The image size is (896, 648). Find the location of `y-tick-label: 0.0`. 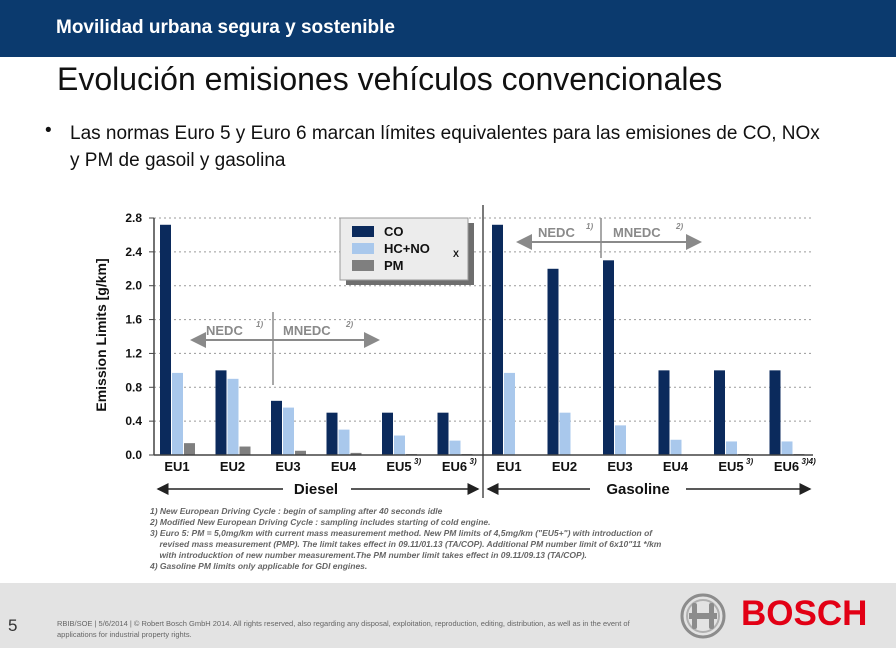

y-tick-label: 0.0 is located at coordinates (133, 455).